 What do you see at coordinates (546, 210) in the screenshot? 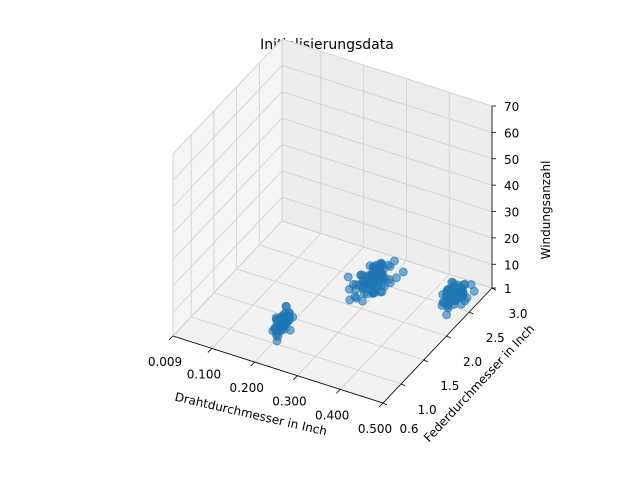
I see `z-axis-label: Windungsanzahl` at bounding box center [546, 210].